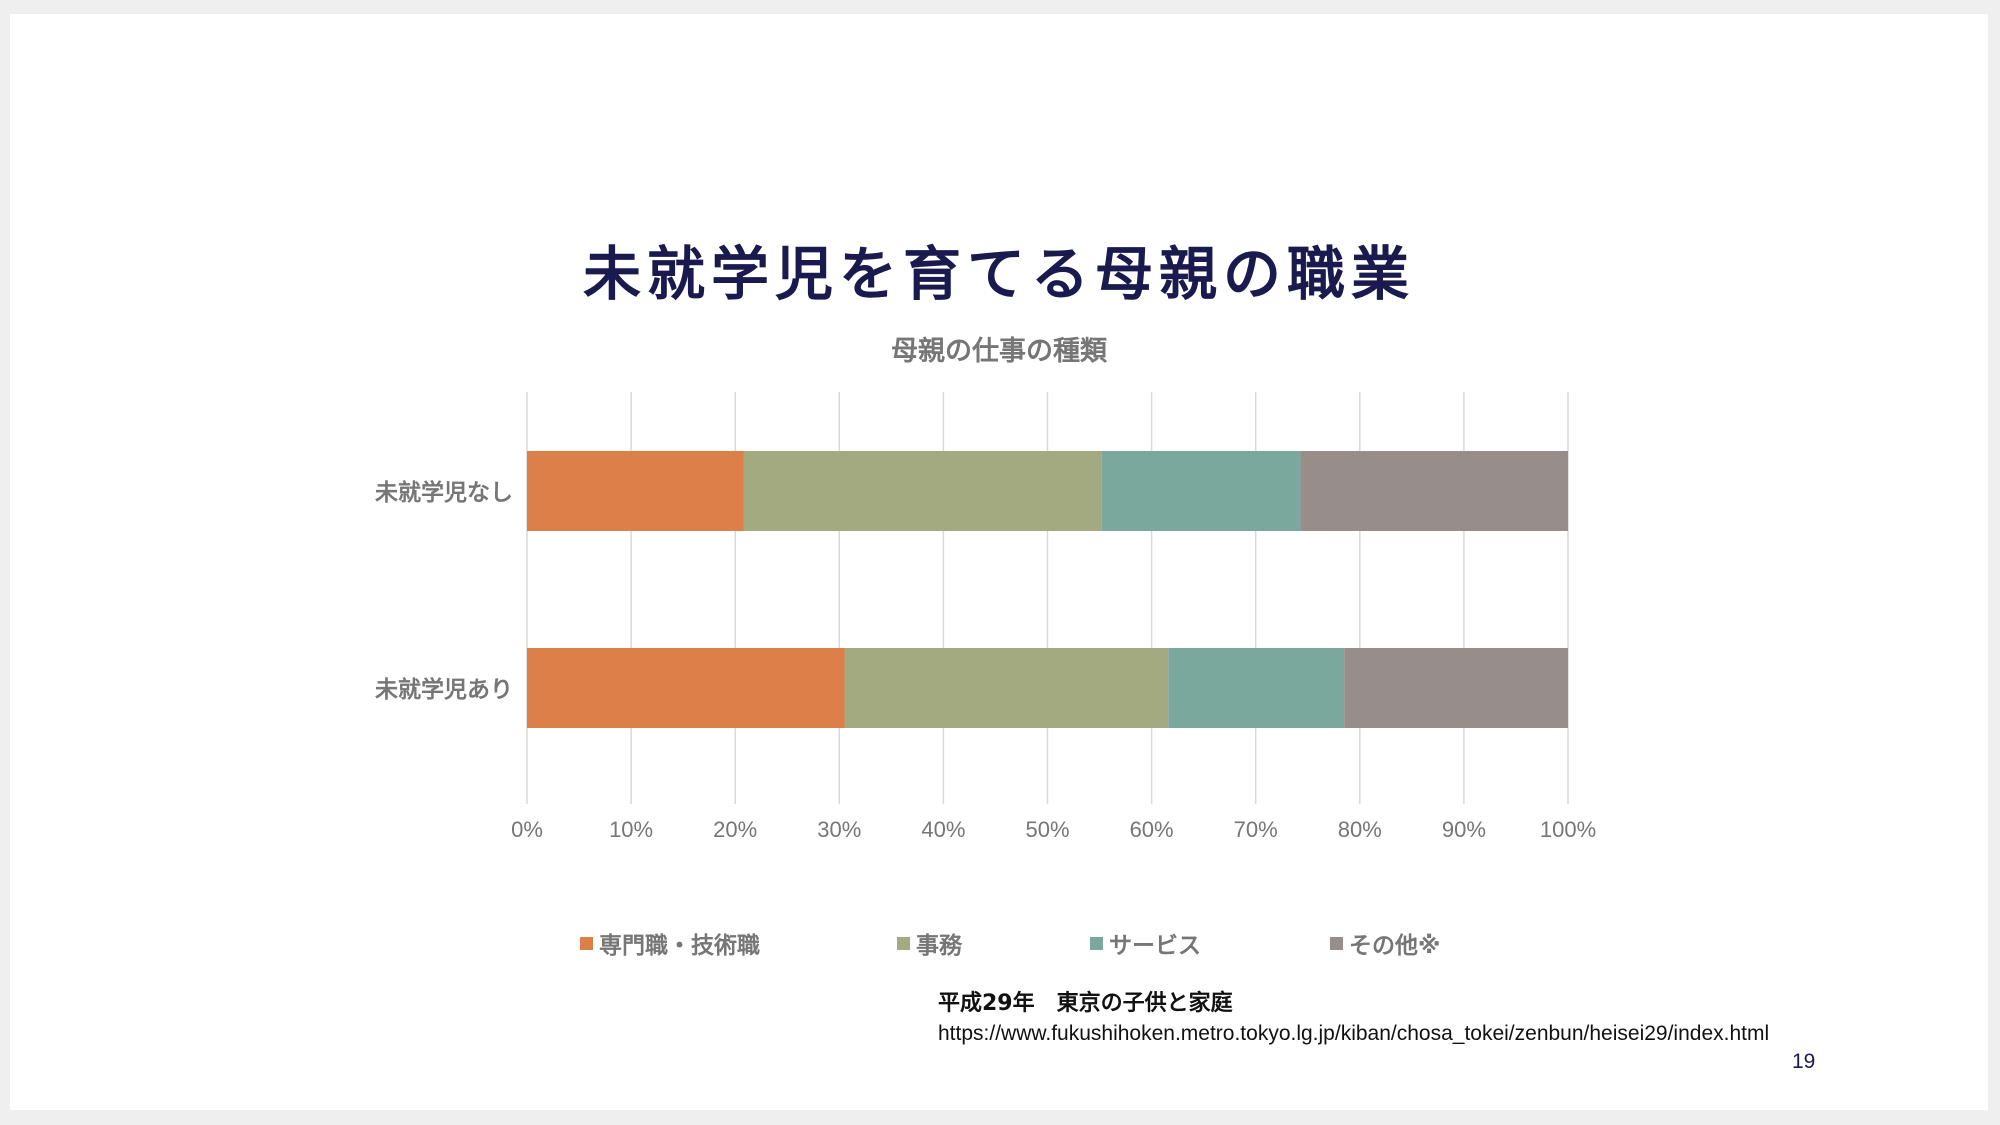 The image size is (2000, 1125). What do you see at coordinates (903, 943) in the screenshot?
I see `legend-swatch-clerical` at bounding box center [903, 943].